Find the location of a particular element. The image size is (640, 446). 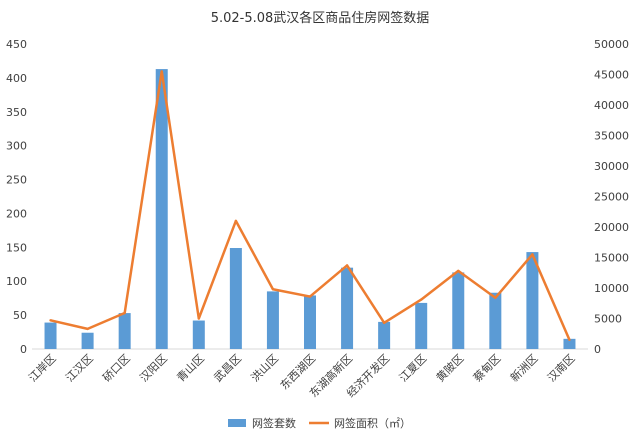

y-right-tick-label: 45000 is located at coordinates (611, 75).